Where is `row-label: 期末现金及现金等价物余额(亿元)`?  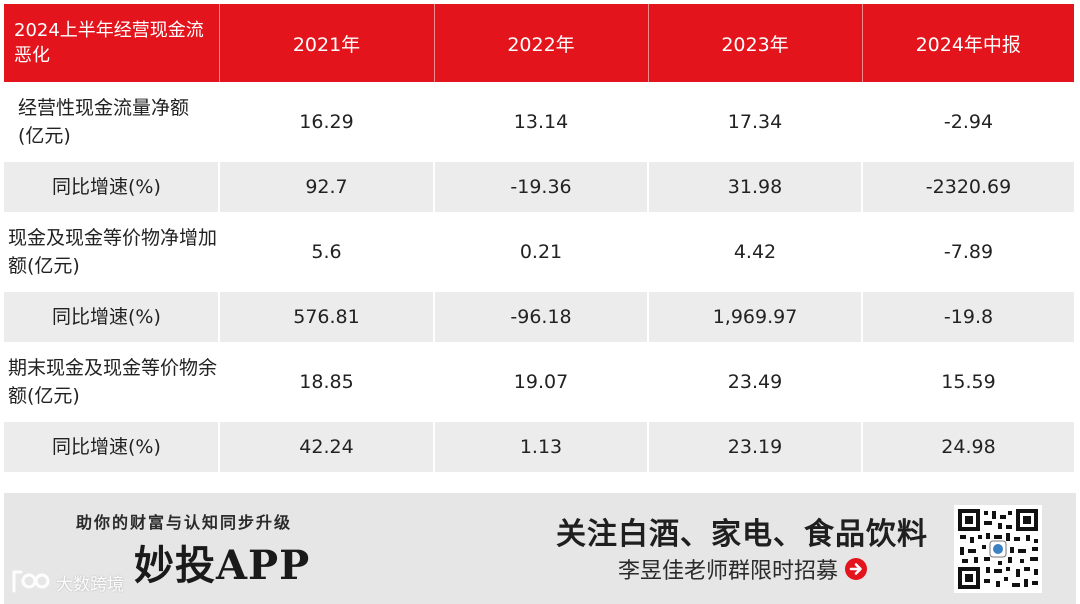 row-label: 期末现金及现金等价物余额(亿元) is located at coordinates (111, 381).